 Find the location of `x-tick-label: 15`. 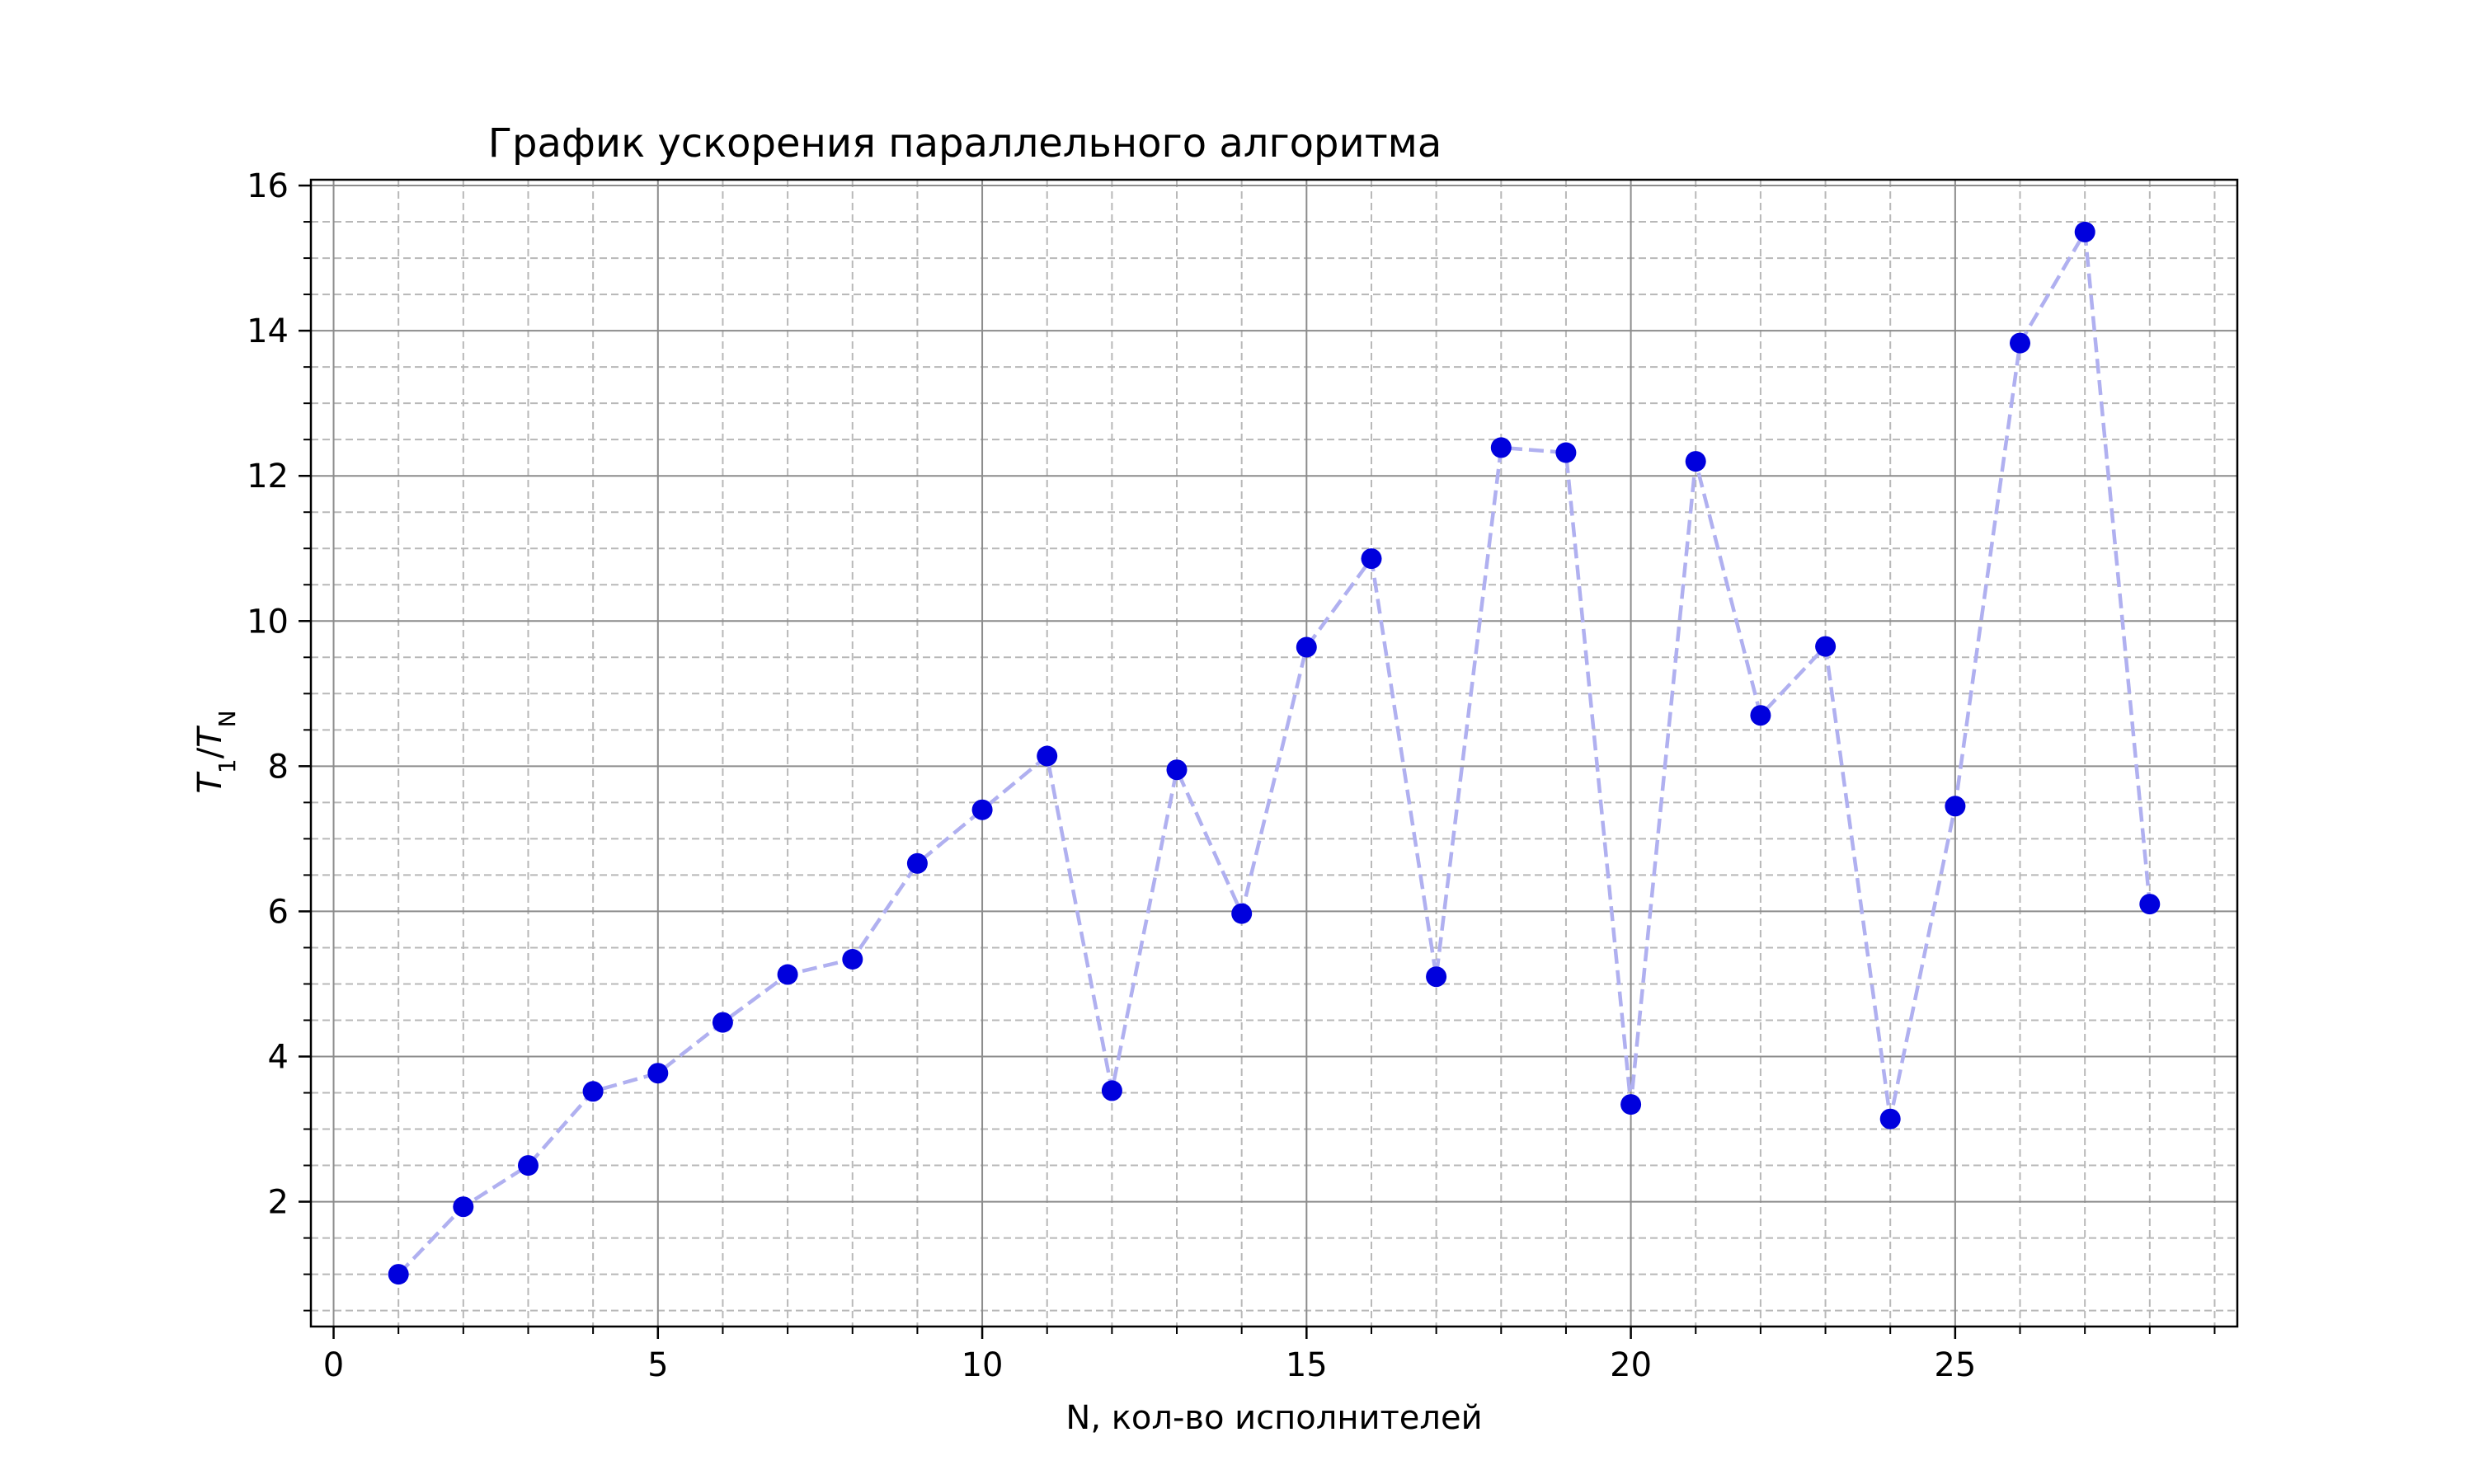

x-tick-label: 15 is located at coordinates (1307, 1365).